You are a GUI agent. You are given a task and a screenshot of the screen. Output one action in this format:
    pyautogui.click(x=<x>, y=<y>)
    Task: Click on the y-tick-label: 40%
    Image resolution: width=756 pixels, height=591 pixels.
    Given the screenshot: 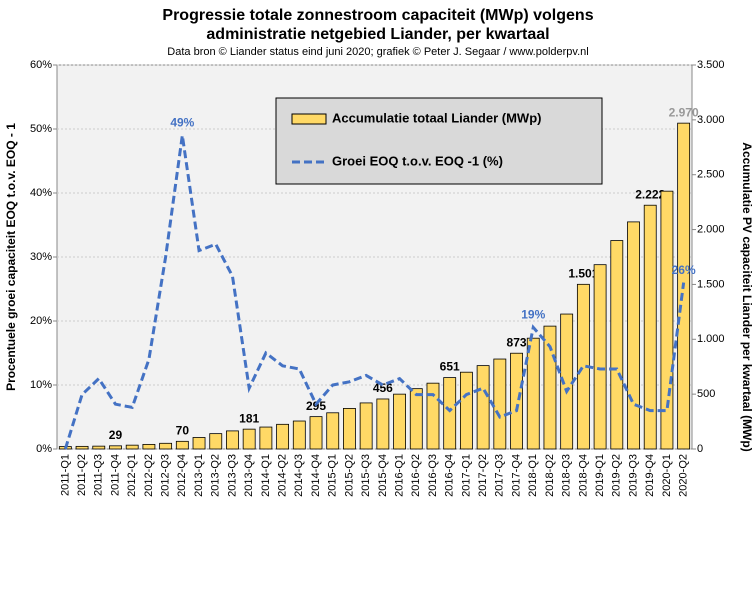 What is the action you would take?
    pyautogui.click(x=41, y=193)
    